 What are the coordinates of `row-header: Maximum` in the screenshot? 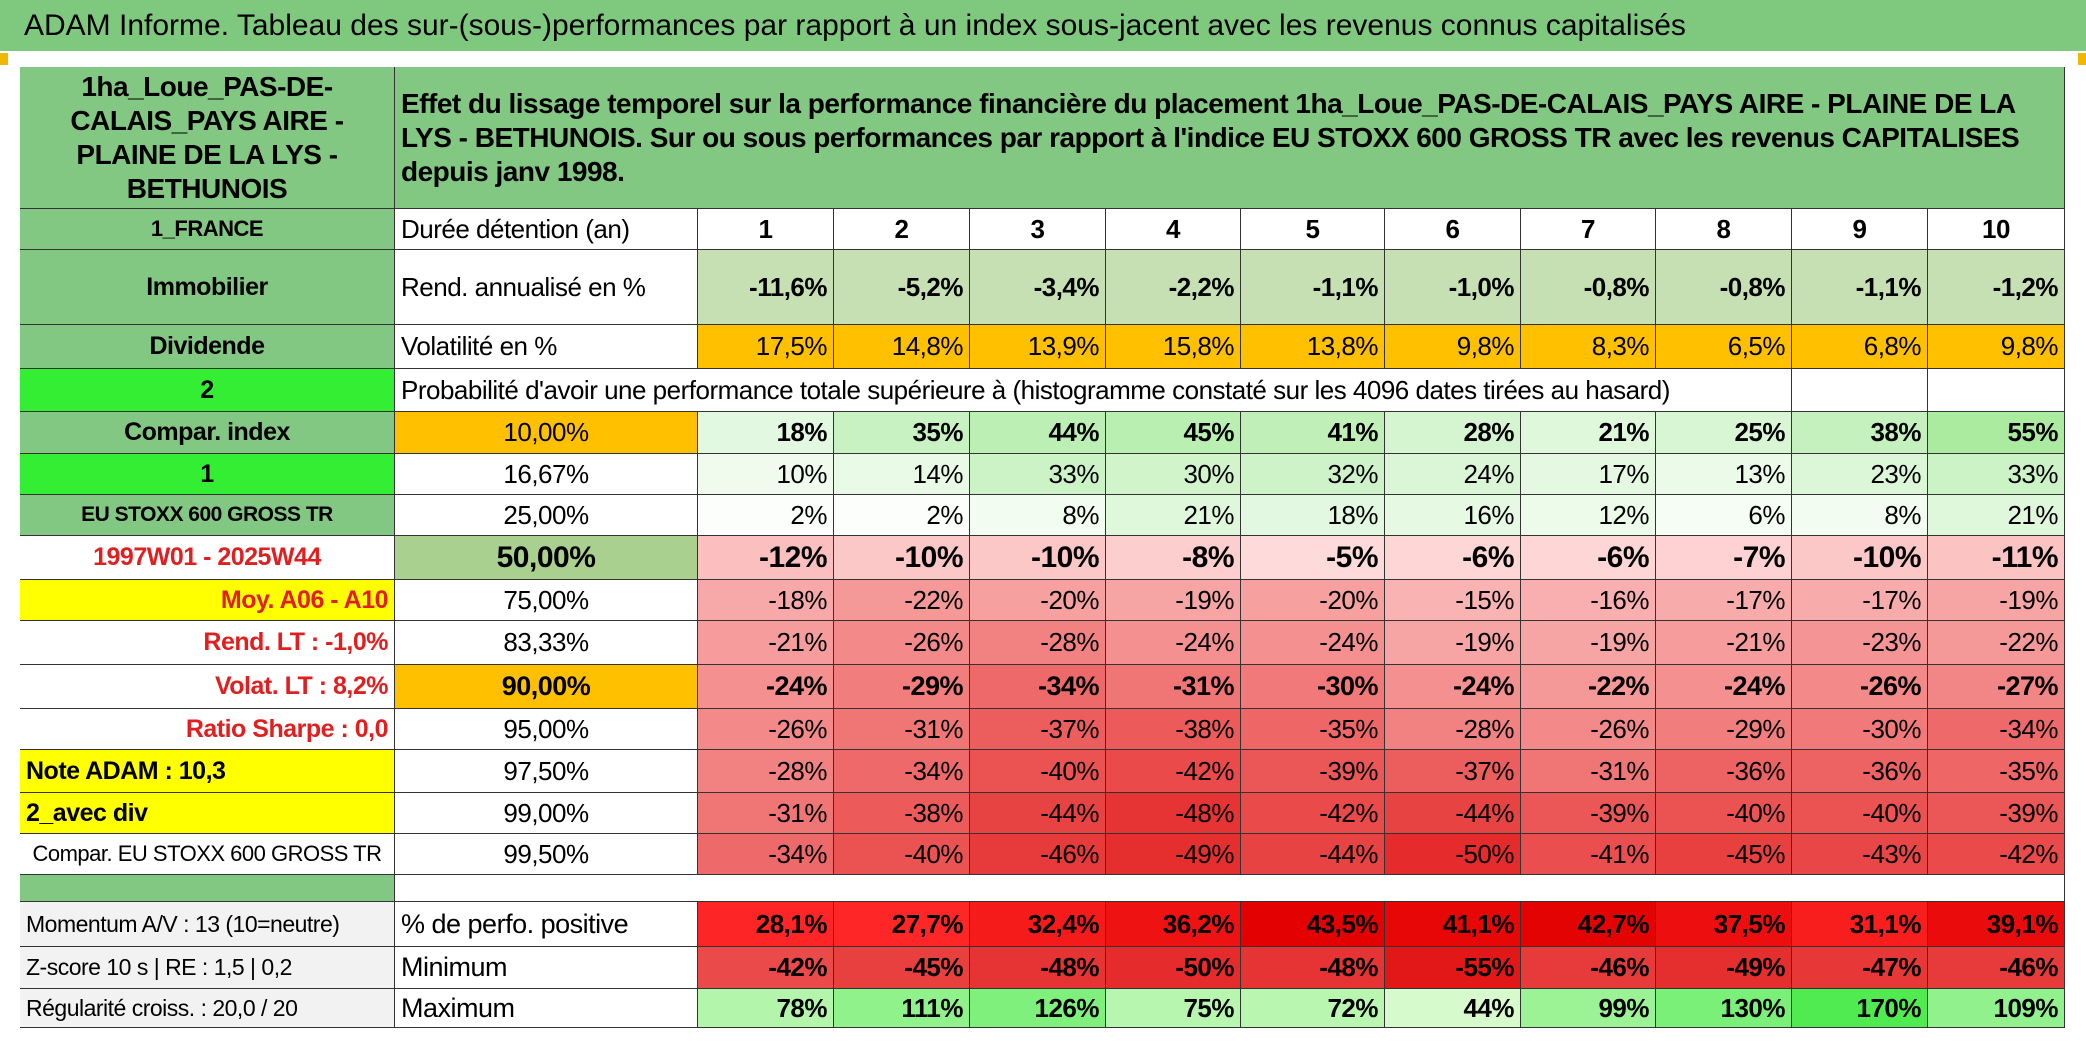 It's located at (546, 1008).